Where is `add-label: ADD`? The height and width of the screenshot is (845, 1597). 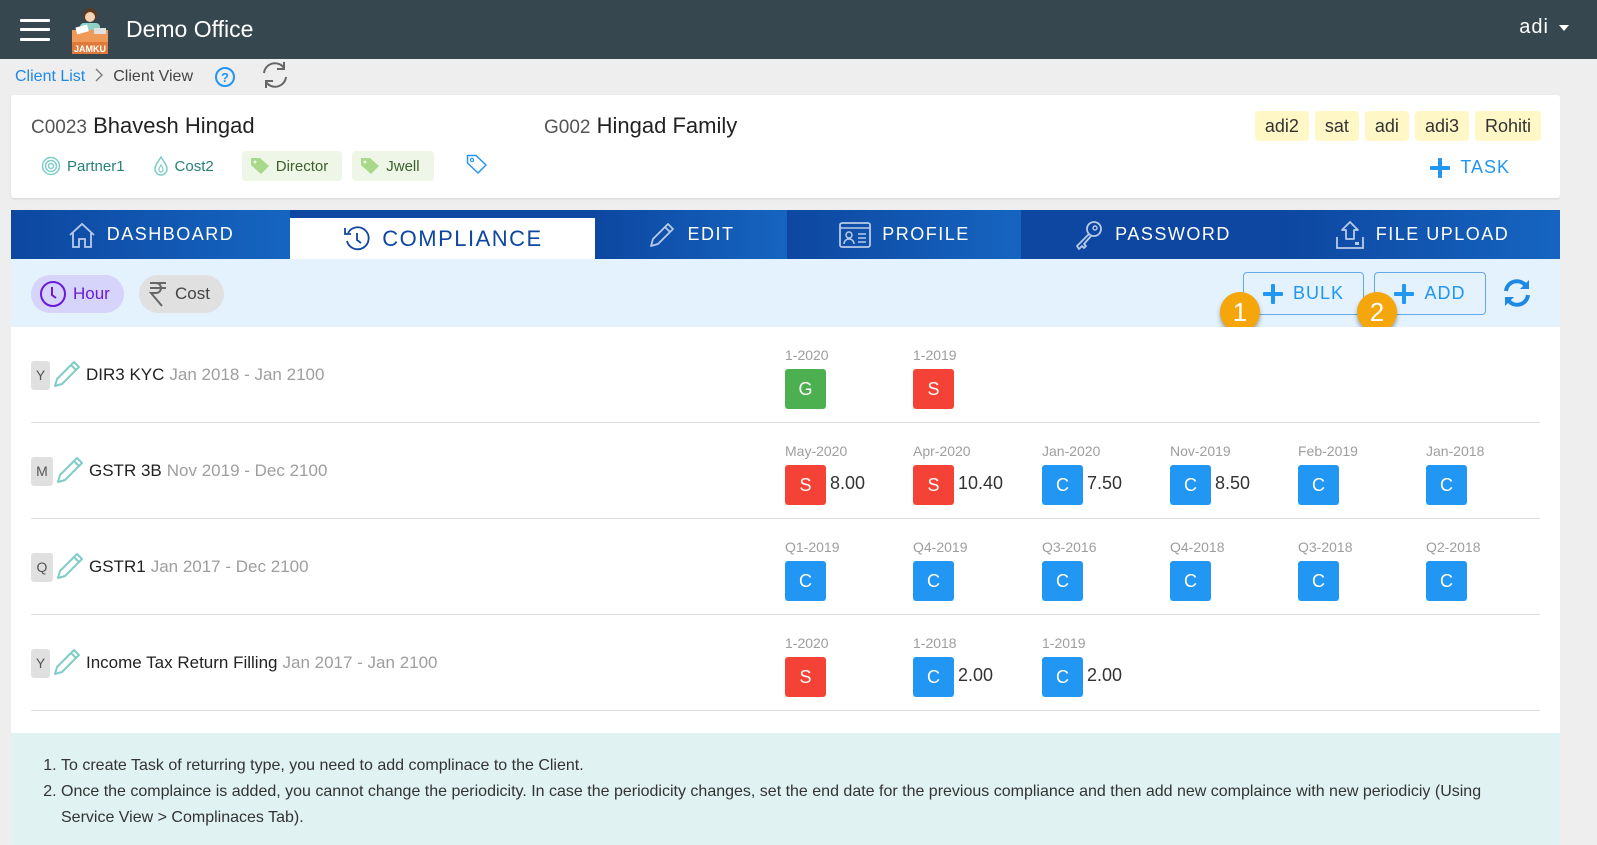
add-label: ADD is located at coordinates (1445, 293).